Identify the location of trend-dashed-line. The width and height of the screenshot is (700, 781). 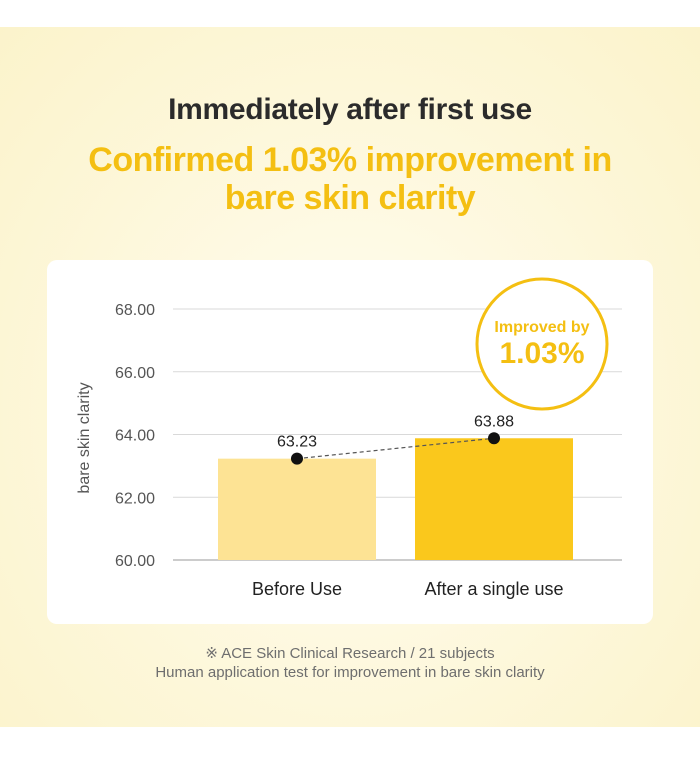
(395, 448).